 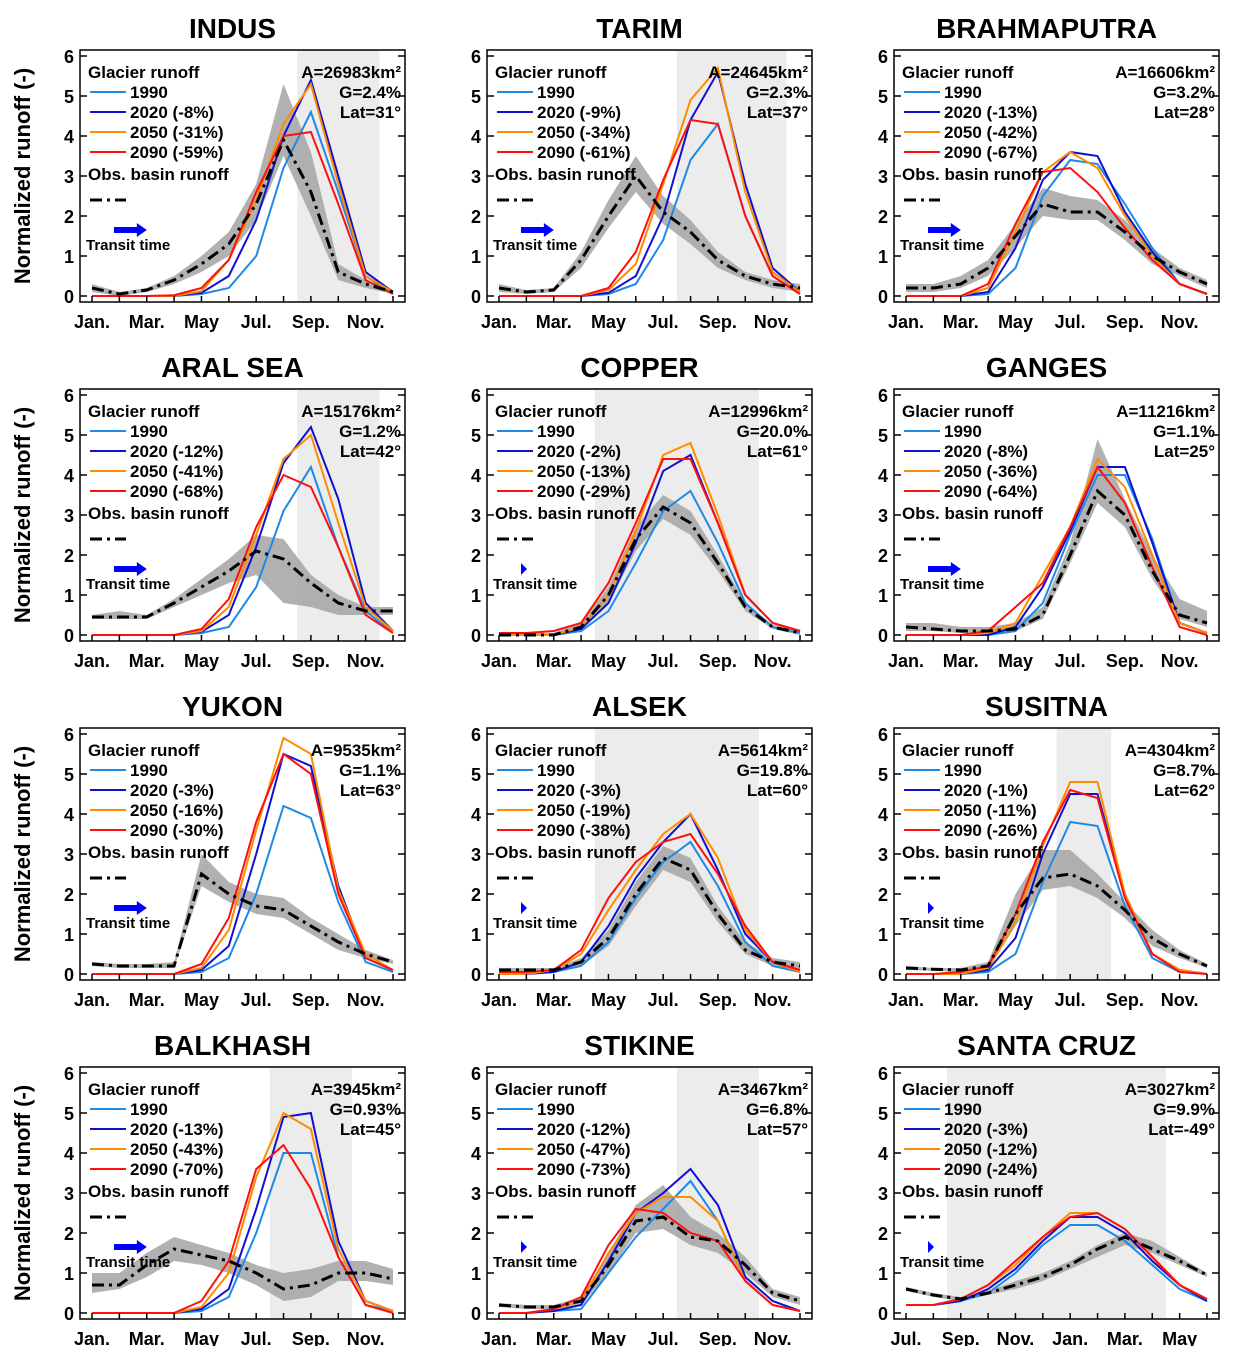 I want to click on basin-area: A=3027km², so click(x=1170, y=1089).